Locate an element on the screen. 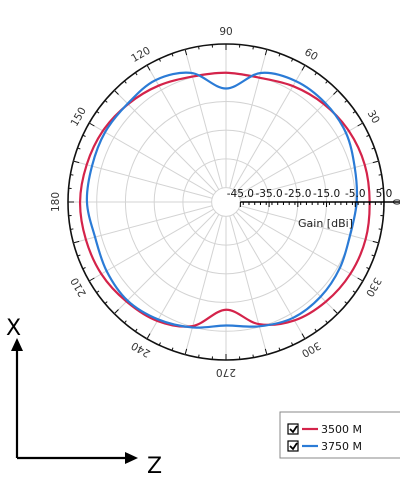 The width and height of the screenshot is (400, 480). orientation-axes: X Z is located at coordinates (84, 397).